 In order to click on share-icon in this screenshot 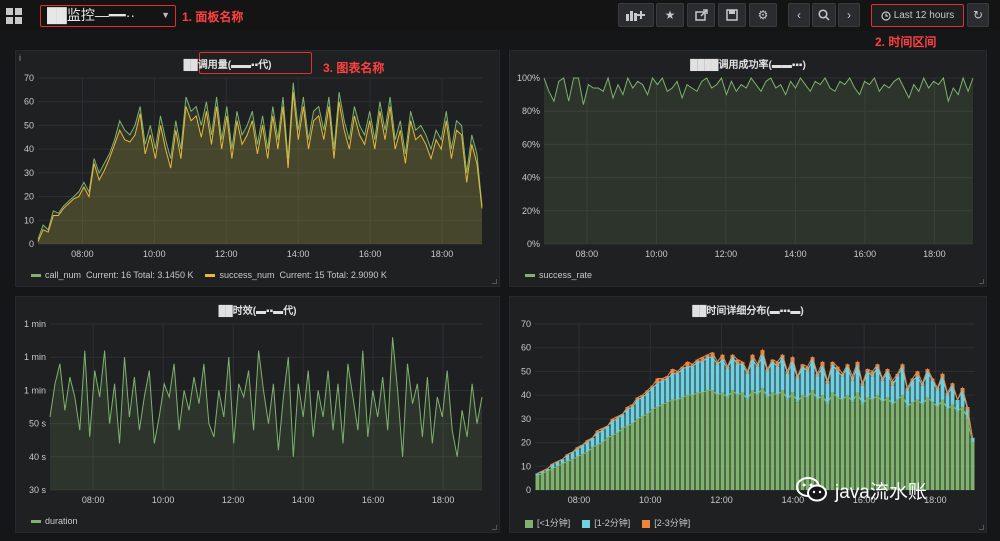, I will do `click(701, 15)`.